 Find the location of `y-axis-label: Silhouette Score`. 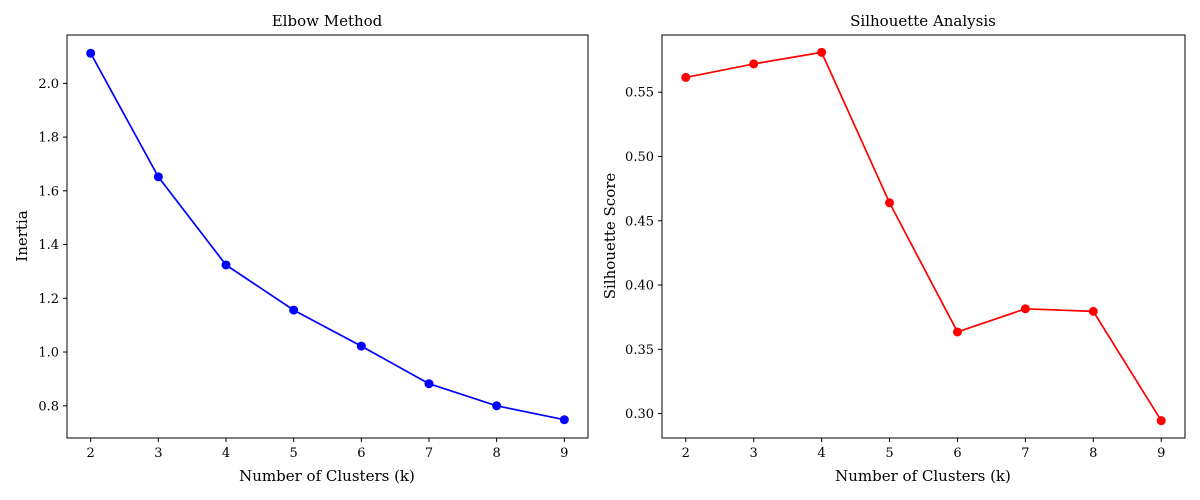

y-axis-label: Silhouette Score is located at coordinates (610, 236).